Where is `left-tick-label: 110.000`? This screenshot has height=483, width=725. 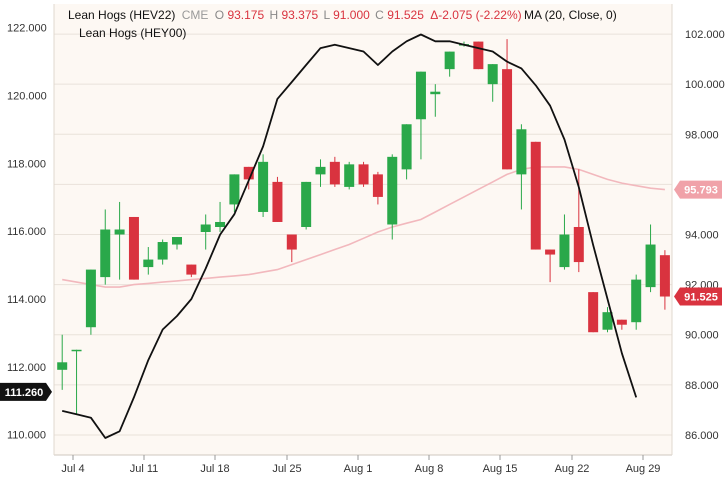 left-tick-label: 110.000 is located at coordinates (26, 436).